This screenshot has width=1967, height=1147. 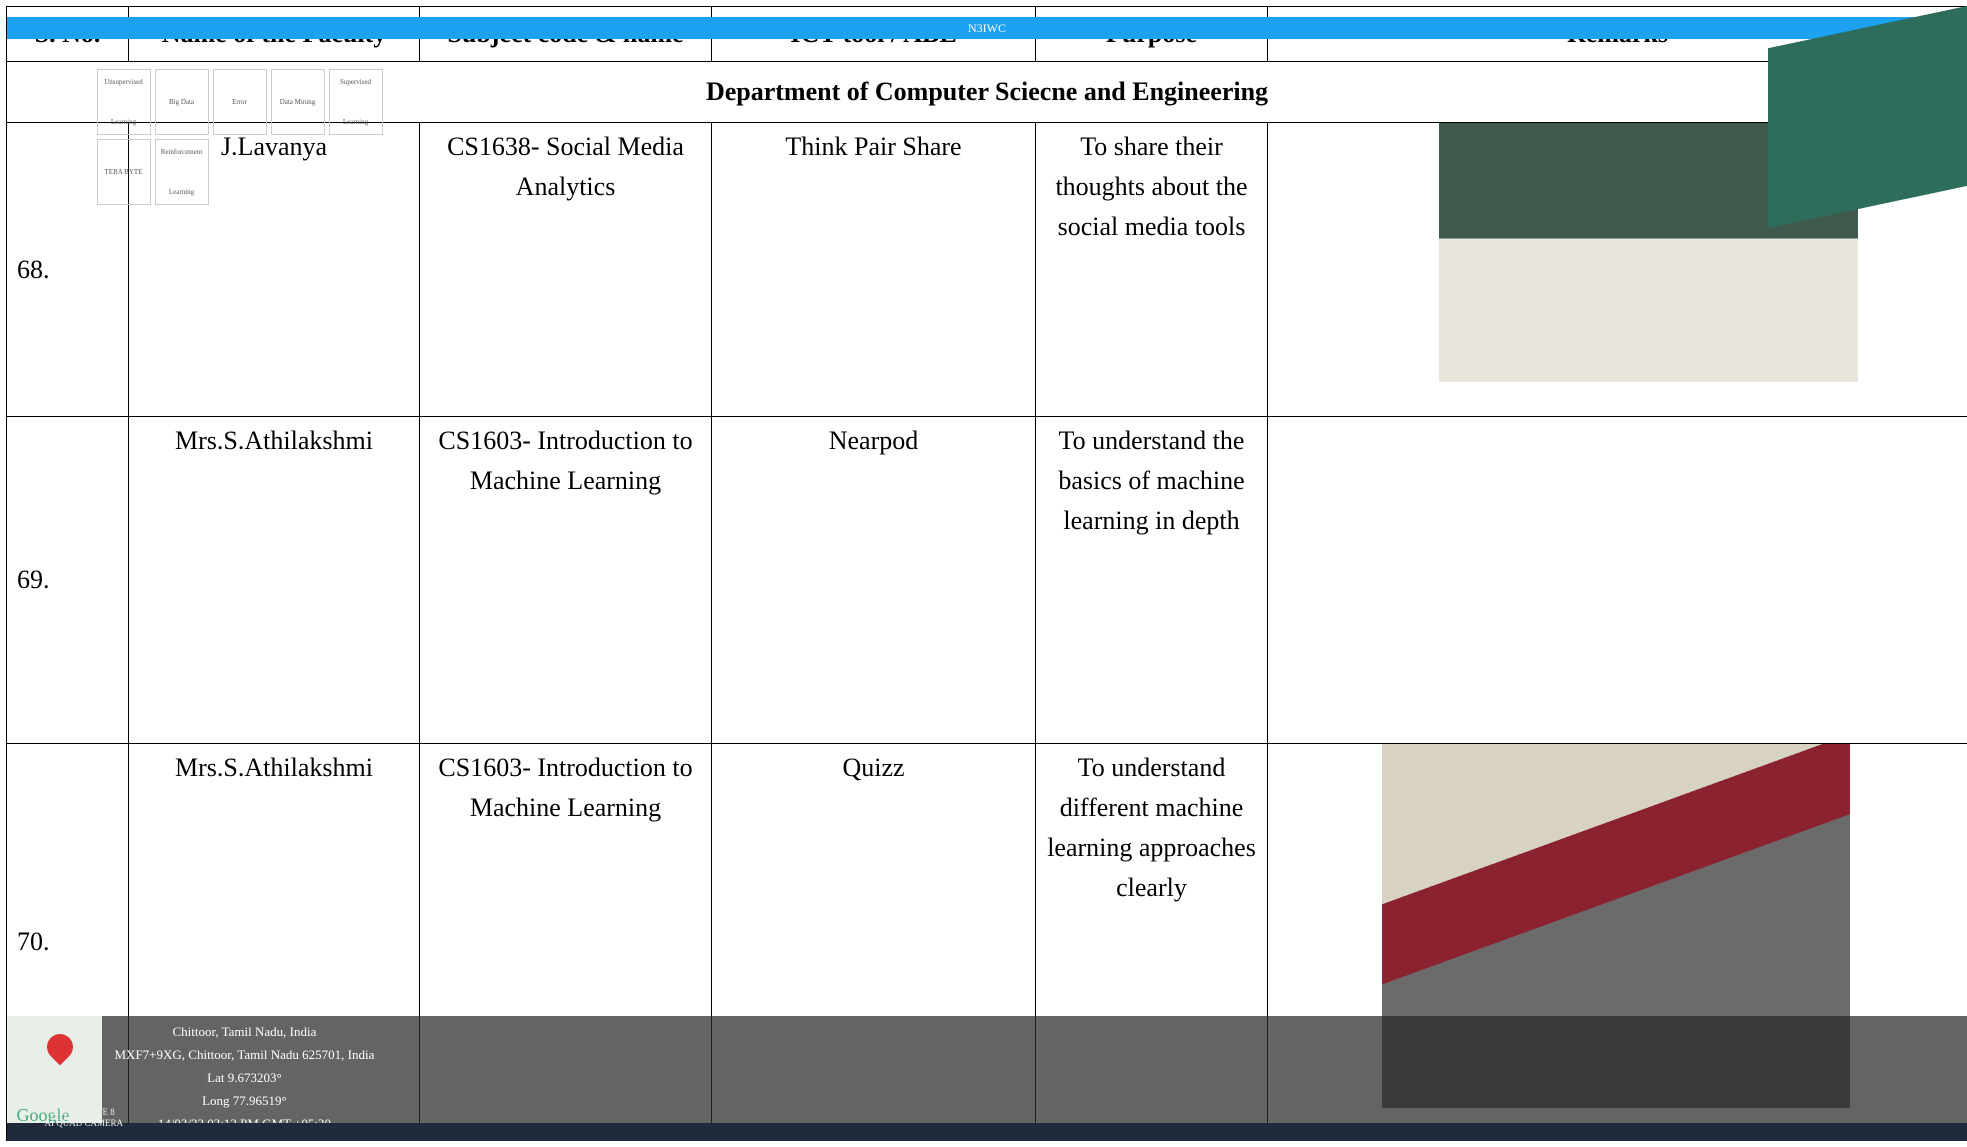 I want to click on serial-number: 69., so click(x=67, y=580).